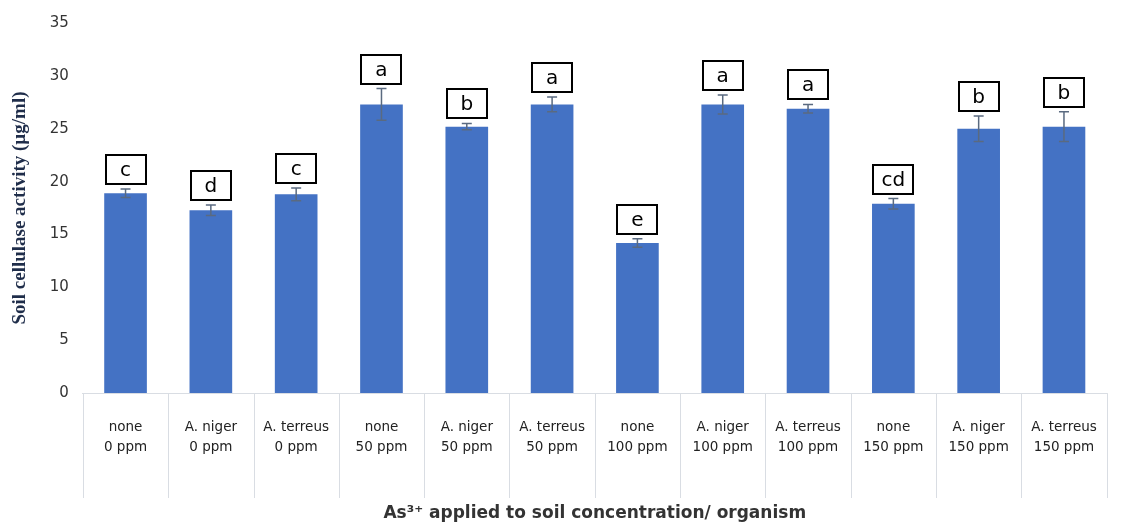 This screenshot has height=526, width=1121. I want to click on x-tick-label: none 0 ppm, so click(125, 435).